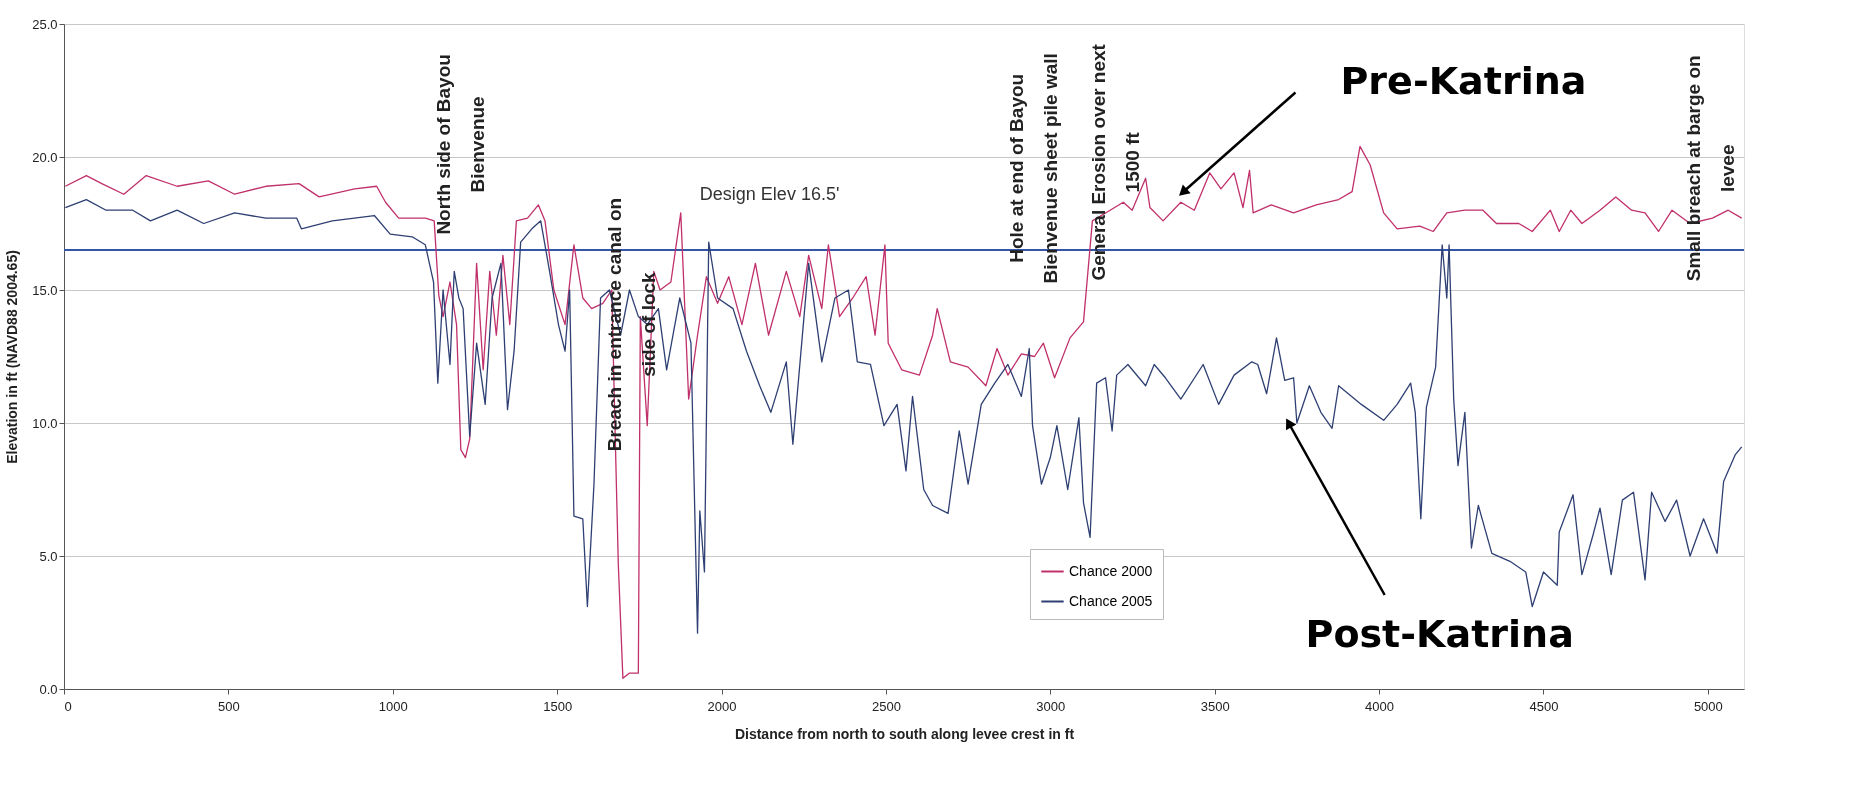 The width and height of the screenshot is (1852, 806). Describe the element at coordinates (1033, 168) in the screenshot. I see `annotation: Hole at end of Bayou Bienvenue sheet pile wall` at that location.